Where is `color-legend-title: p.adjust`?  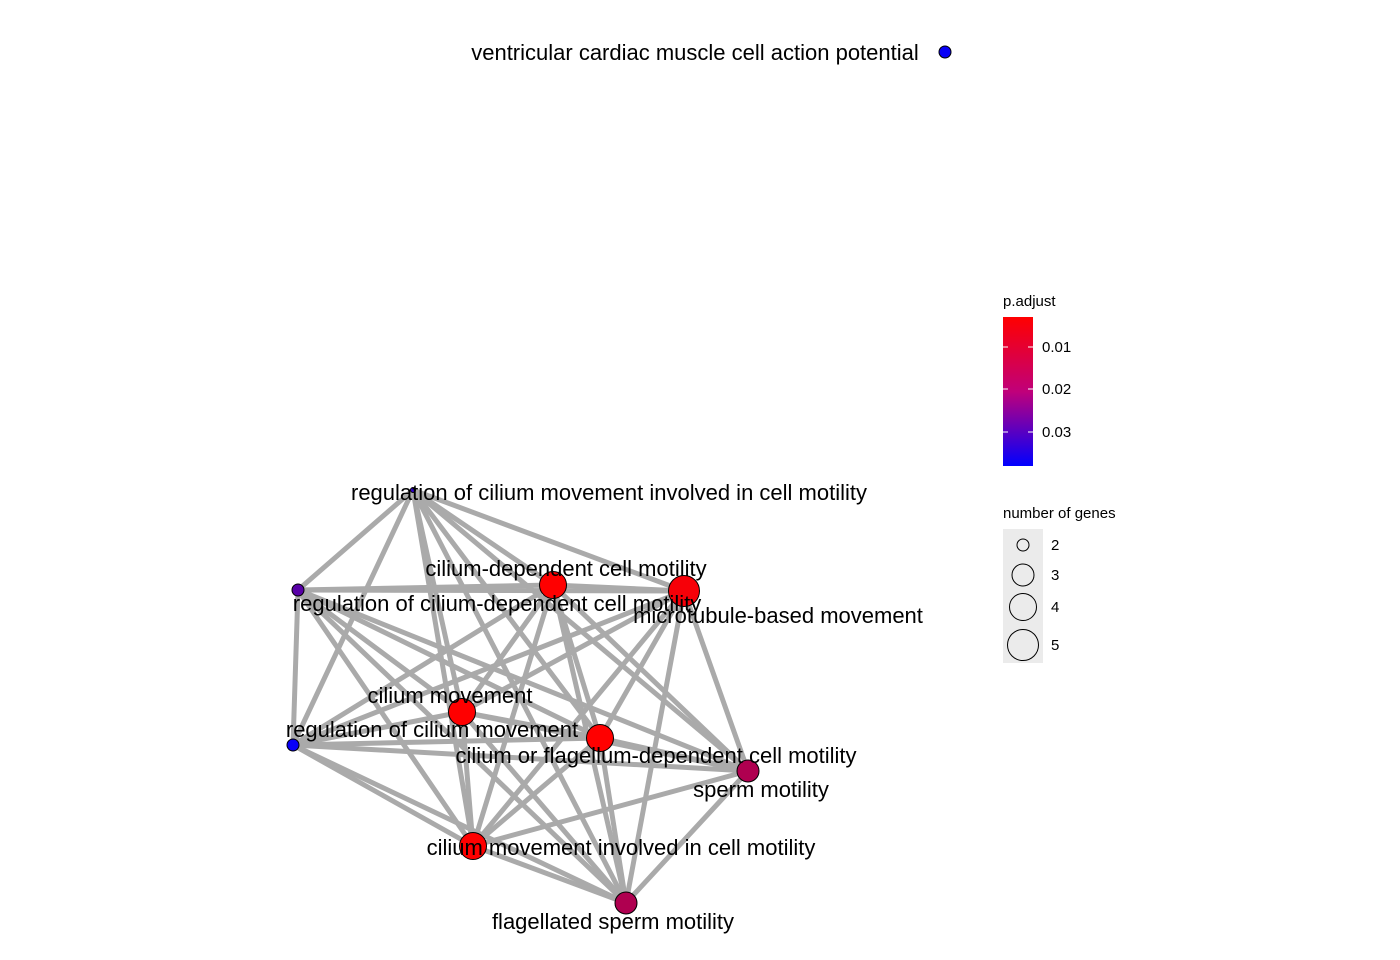 color-legend-title: p.adjust is located at coordinates (1029, 301).